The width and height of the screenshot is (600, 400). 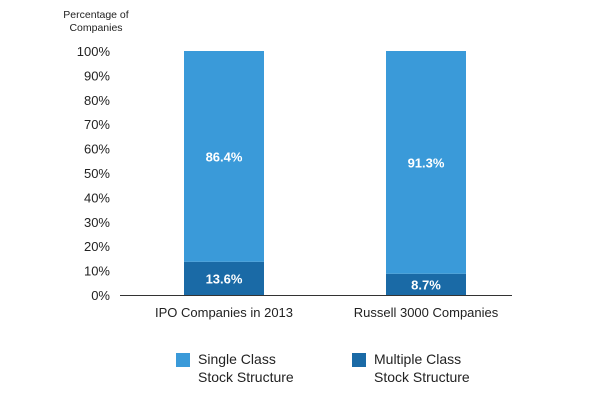 I want to click on category-label: Russell 3000 Companies, so click(x=426, y=312).